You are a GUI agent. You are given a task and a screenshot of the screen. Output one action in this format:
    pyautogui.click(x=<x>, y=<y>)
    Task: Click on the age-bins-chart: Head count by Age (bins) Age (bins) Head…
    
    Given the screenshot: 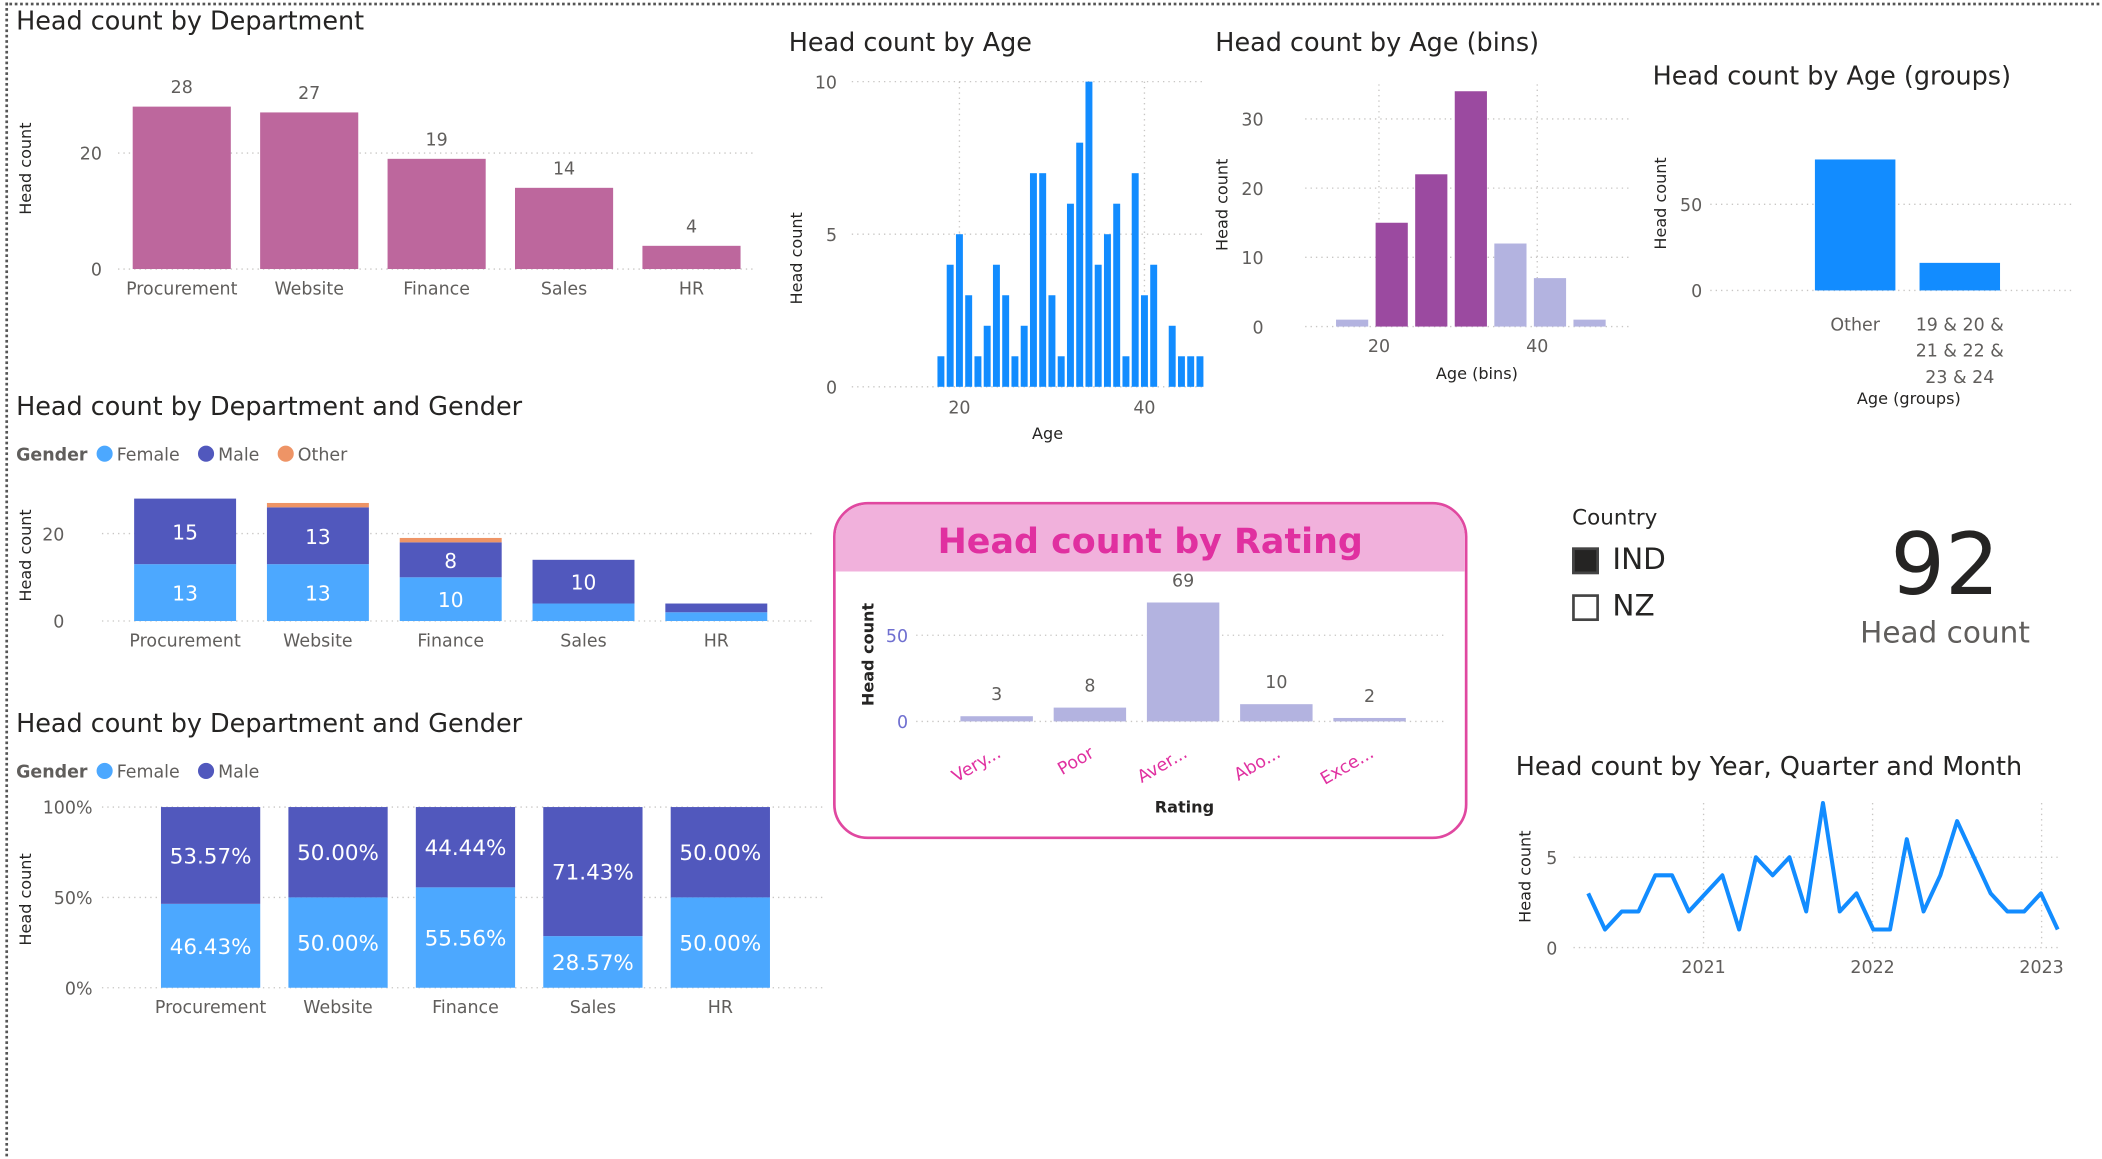 What is the action you would take?
    pyautogui.click(x=1421, y=218)
    